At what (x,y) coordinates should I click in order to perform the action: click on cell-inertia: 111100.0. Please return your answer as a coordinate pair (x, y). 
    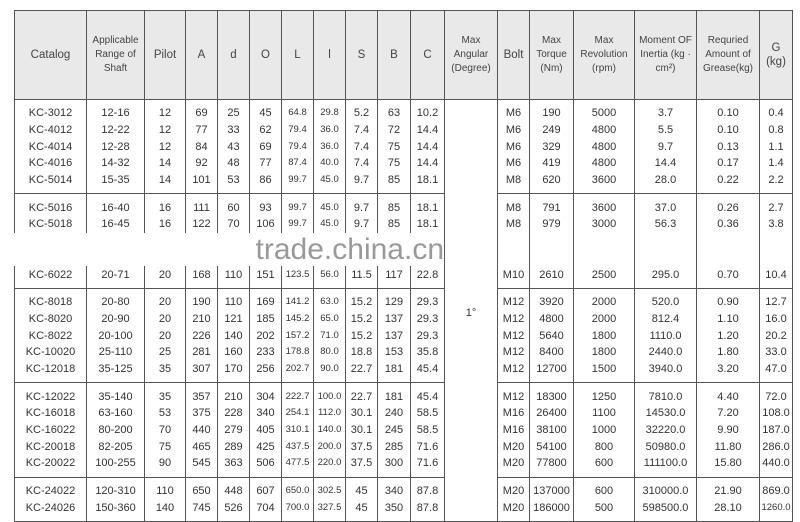
    Looking at the image, I should click on (665, 466).